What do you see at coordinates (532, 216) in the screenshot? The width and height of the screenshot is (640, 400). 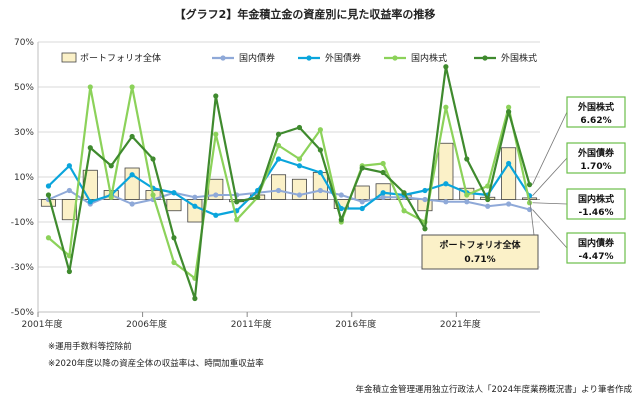 I see `portfolio-callout-leader` at bounding box center [532, 216].